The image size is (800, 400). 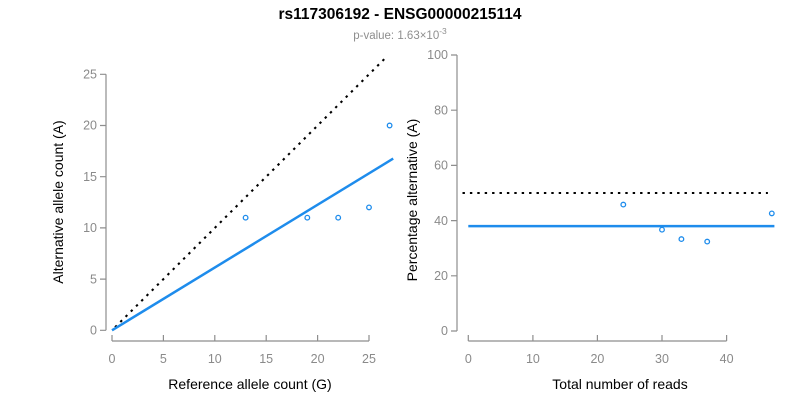 What do you see at coordinates (441, 110) in the screenshot?
I see `y-tick-label: 80` at bounding box center [441, 110].